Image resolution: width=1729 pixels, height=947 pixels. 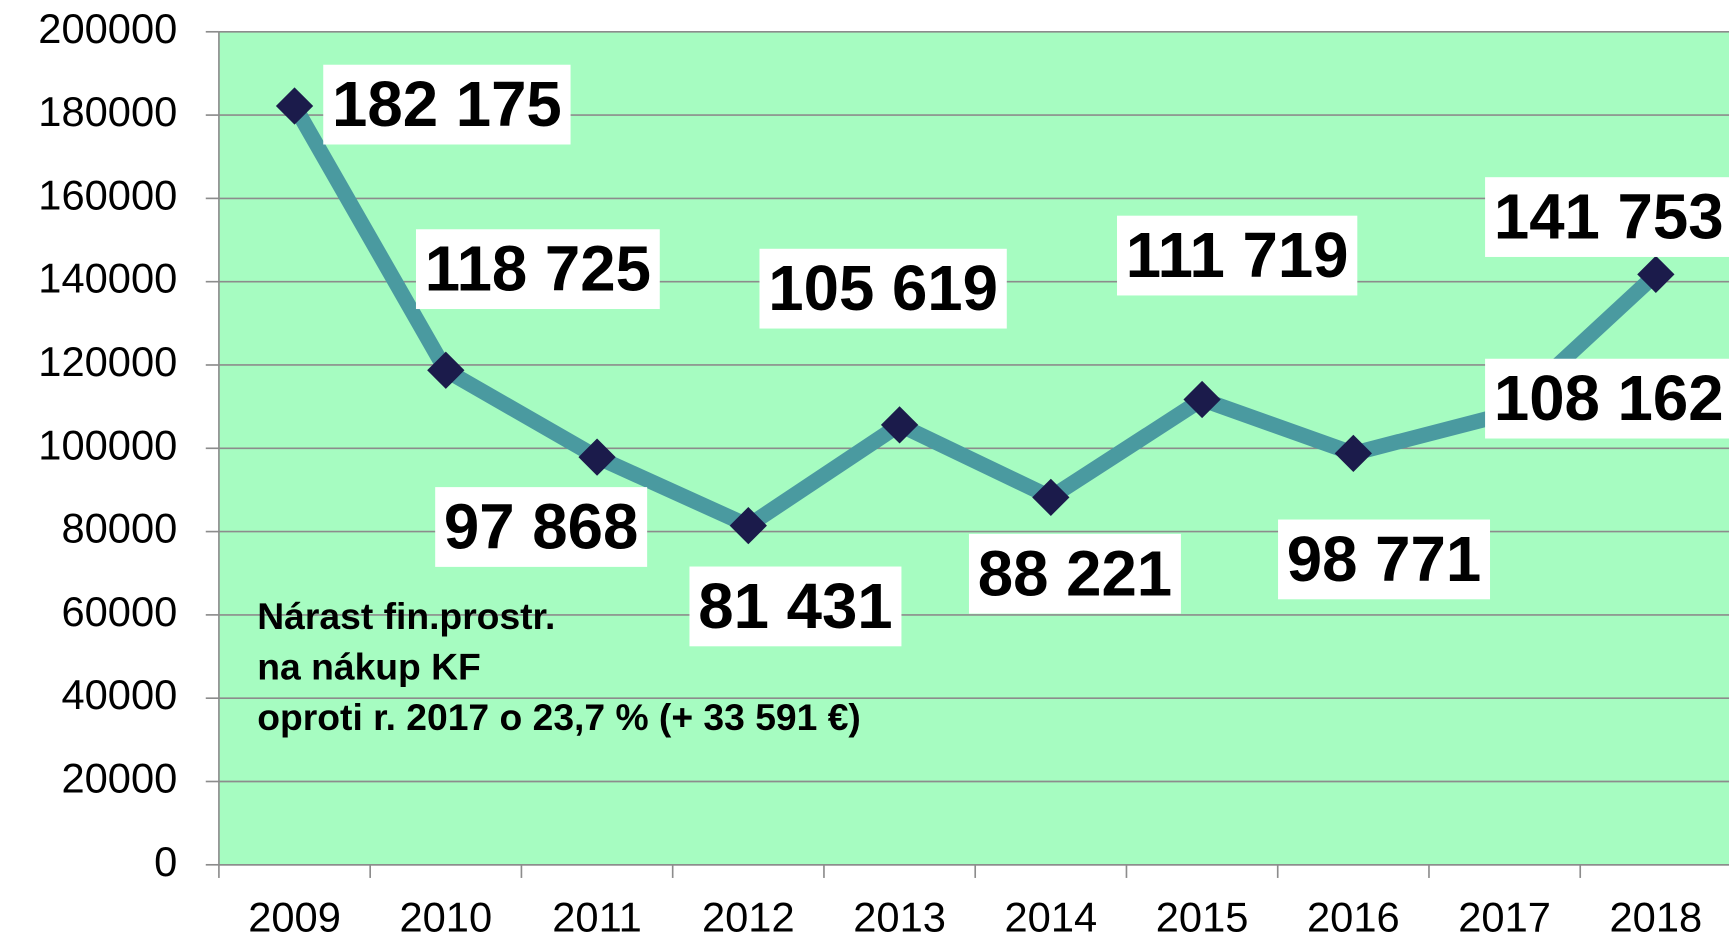 I want to click on data-label-text: 97 868, so click(x=541, y=526).